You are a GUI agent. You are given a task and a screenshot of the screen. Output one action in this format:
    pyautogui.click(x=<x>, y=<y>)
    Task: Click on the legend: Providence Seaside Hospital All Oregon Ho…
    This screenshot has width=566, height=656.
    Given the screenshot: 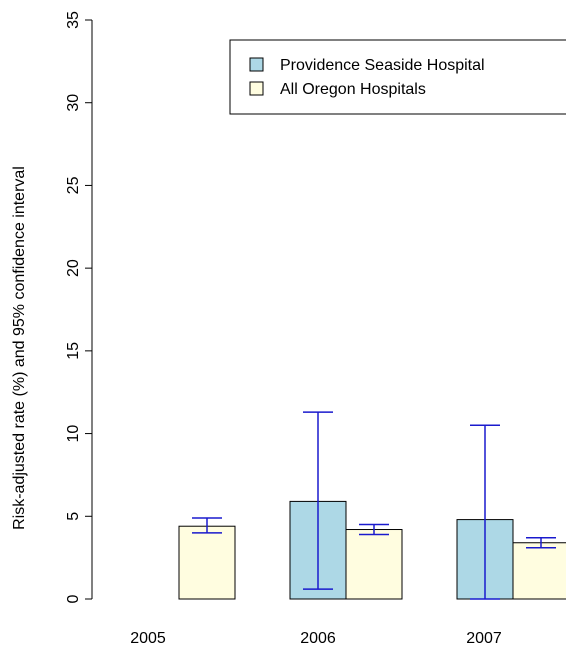 What is the action you would take?
    pyautogui.click(x=397, y=77)
    